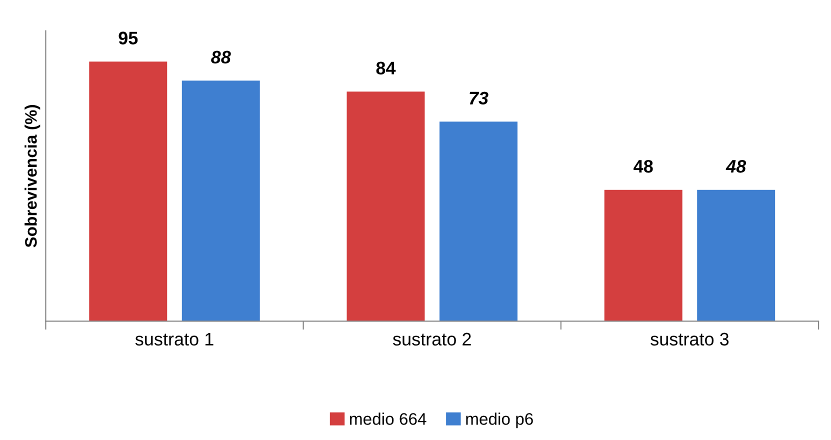 The width and height of the screenshot is (831, 440). What do you see at coordinates (221, 57) in the screenshot?
I see `data-label: 88` at bounding box center [221, 57].